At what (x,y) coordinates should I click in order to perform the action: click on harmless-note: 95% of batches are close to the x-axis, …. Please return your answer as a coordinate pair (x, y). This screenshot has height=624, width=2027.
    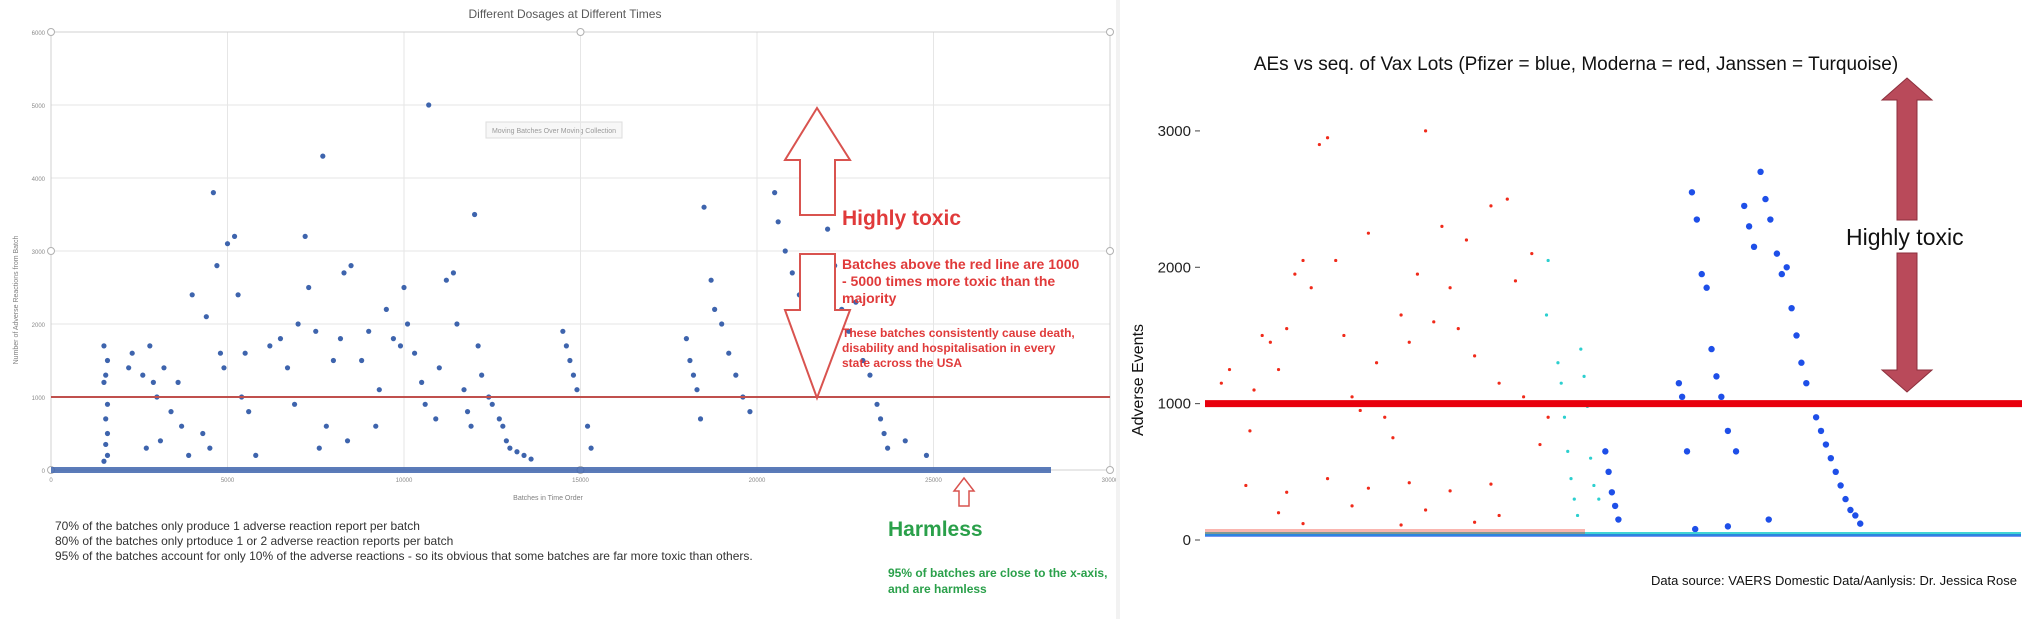
    Looking at the image, I should click on (997, 581).